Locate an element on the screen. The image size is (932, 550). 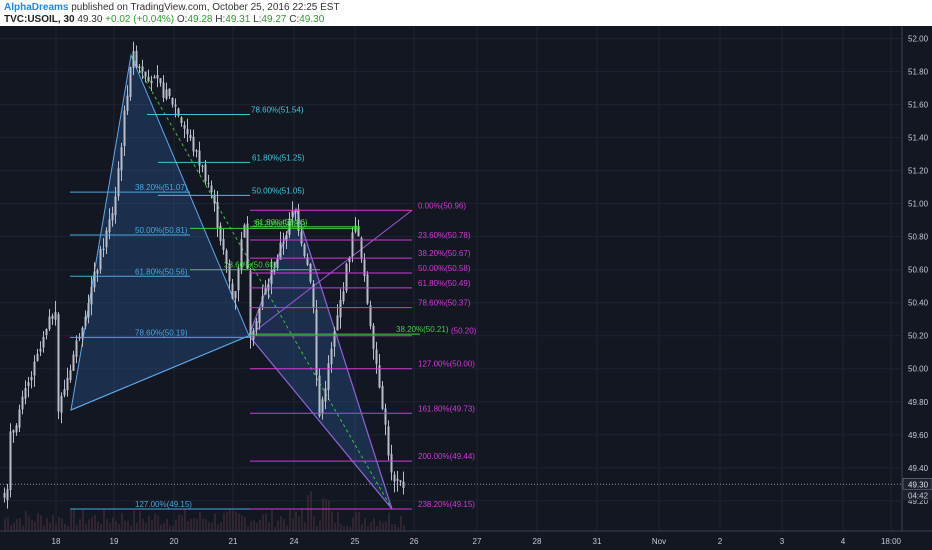
price-tick-label: 51.80 is located at coordinates (918, 72).